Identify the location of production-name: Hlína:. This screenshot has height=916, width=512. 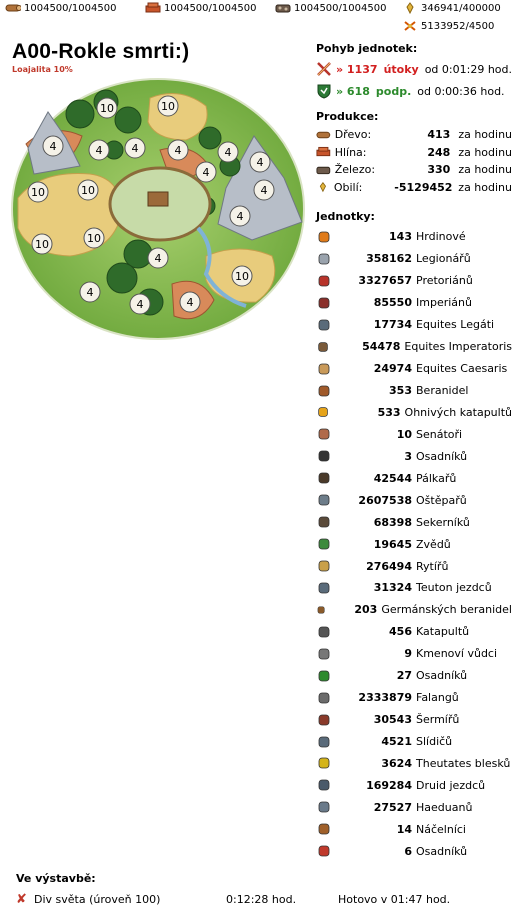
(350, 152).